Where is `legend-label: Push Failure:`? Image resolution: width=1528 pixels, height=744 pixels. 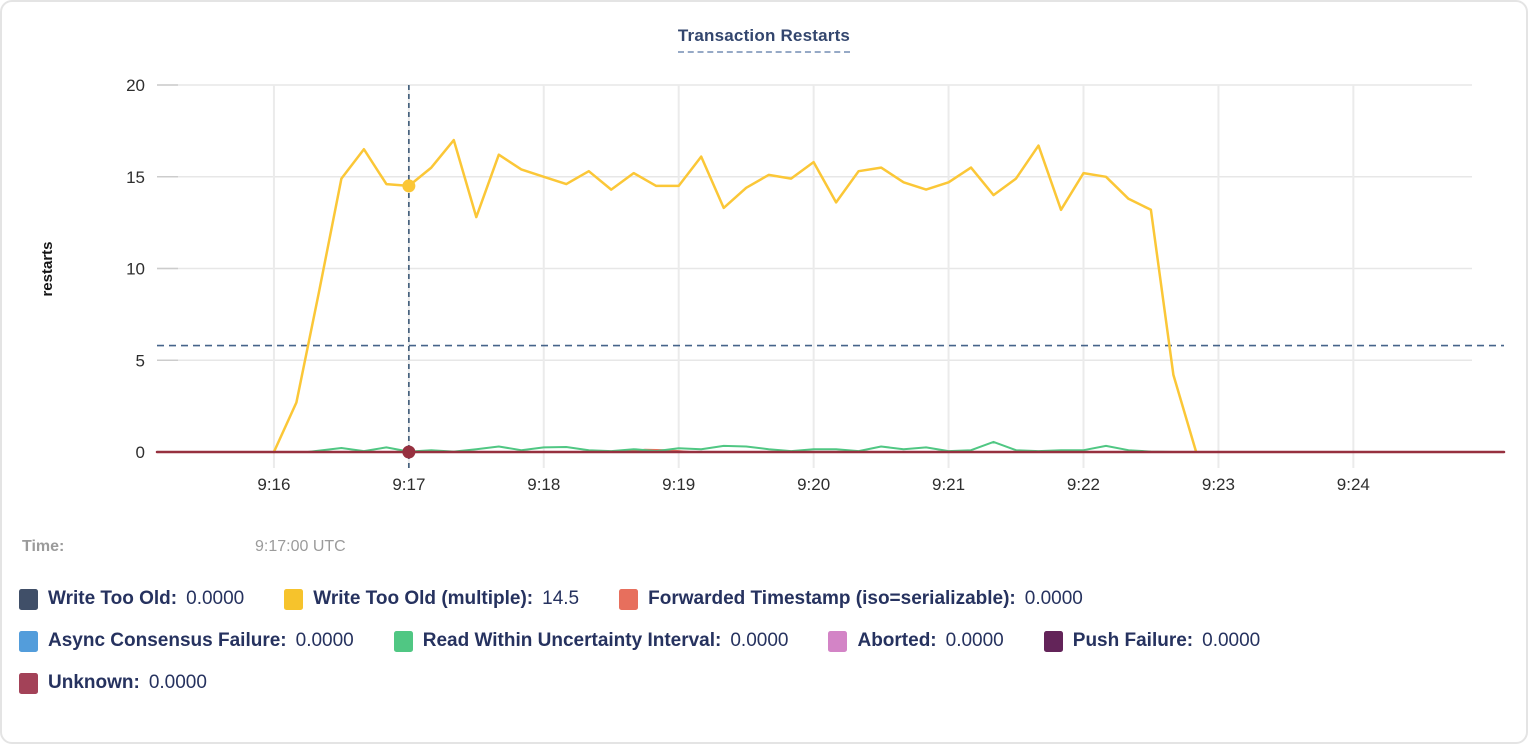 legend-label: Push Failure: is located at coordinates (1133, 640).